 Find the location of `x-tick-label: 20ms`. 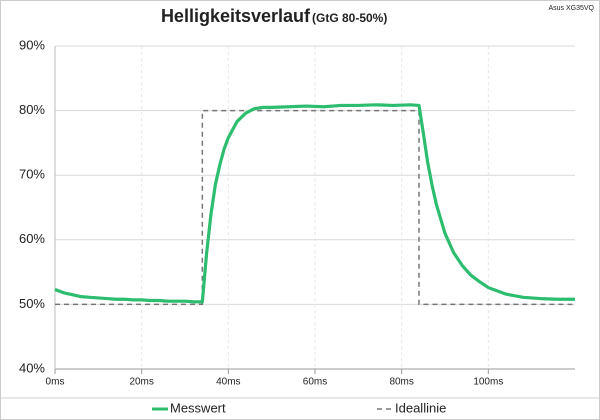

x-tick-label: 20ms is located at coordinates (141, 382).